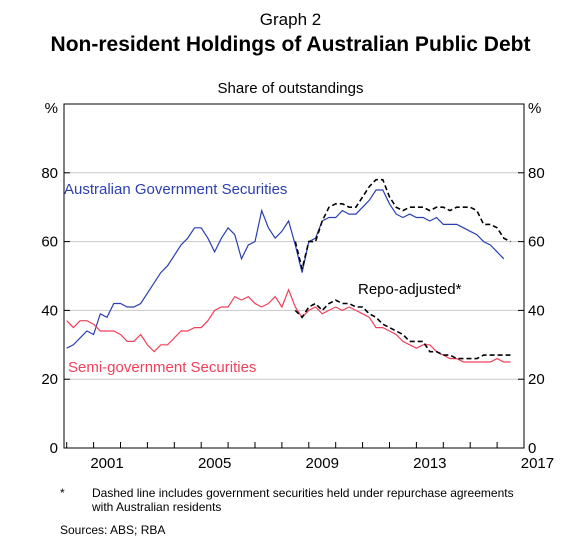  I want to click on y-unit-left: %, so click(51, 108).